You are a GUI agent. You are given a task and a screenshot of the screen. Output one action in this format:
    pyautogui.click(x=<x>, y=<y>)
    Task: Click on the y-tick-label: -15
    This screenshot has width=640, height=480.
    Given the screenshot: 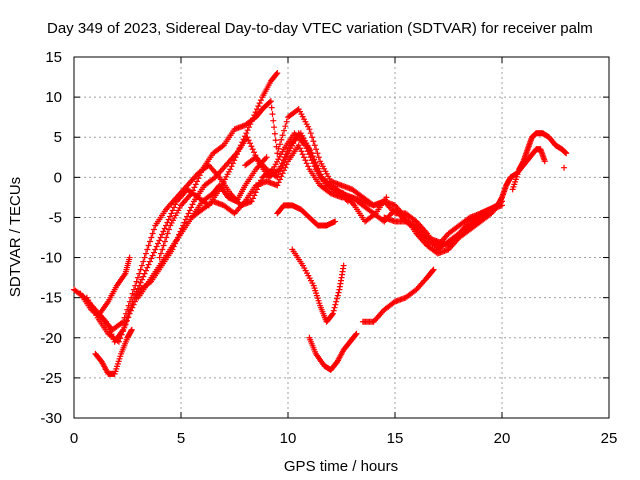 What is the action you would take?
    pyautogui.click(x=51, y=298)
    